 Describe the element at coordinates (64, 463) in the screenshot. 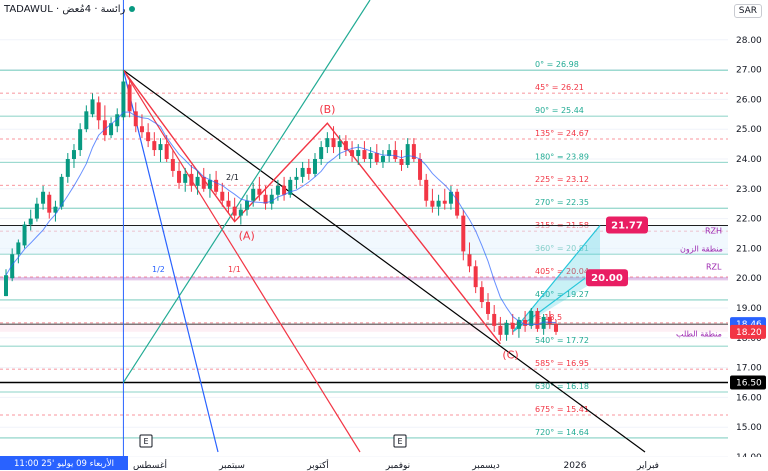

I see `date-badge-label: الأربعاء 09 يوليو '25 11:00` at that location.